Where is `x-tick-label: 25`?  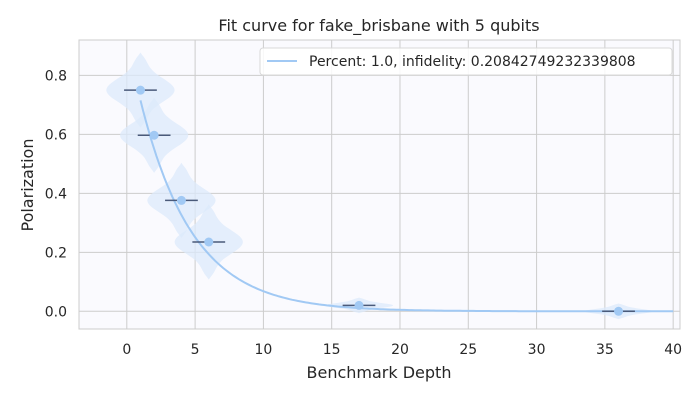
x-tick-label: 25 is located at coordinates (468, 350).